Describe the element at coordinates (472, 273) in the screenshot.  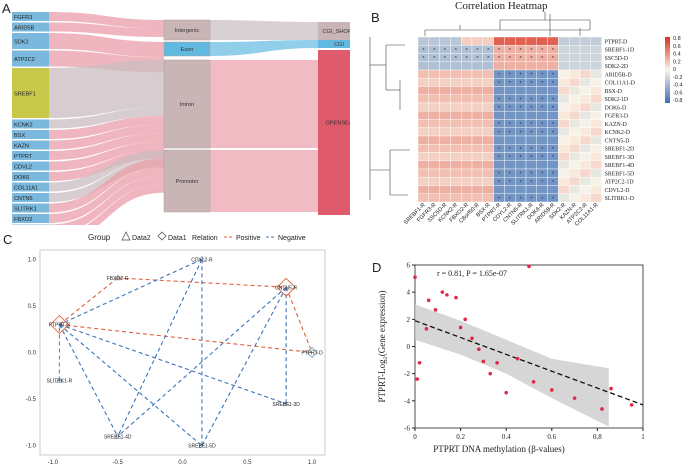
I see `correlation-annotation: r = 0.81, P = 1.65e-07` at that location.